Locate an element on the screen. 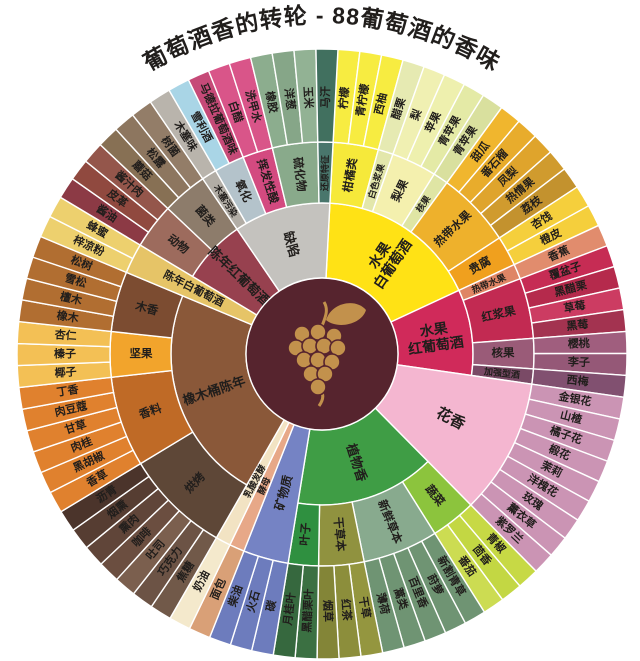 The image size is (640, 661). aroma-label: 椰子 is located at coordinates (65, 372).